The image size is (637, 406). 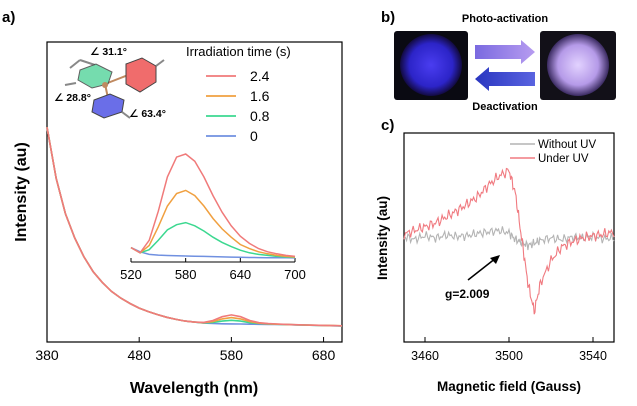 I want to click on legend-a: Irradiation time (s) 2.4 1.6 0.8 0, so click(x=238, y=94).